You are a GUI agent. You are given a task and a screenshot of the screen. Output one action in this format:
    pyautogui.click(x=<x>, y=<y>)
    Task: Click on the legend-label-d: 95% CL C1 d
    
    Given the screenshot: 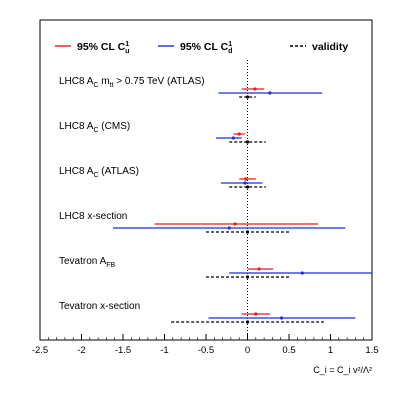 What is the action you would take?
    pyautogui.click(x=206, y=48)
    